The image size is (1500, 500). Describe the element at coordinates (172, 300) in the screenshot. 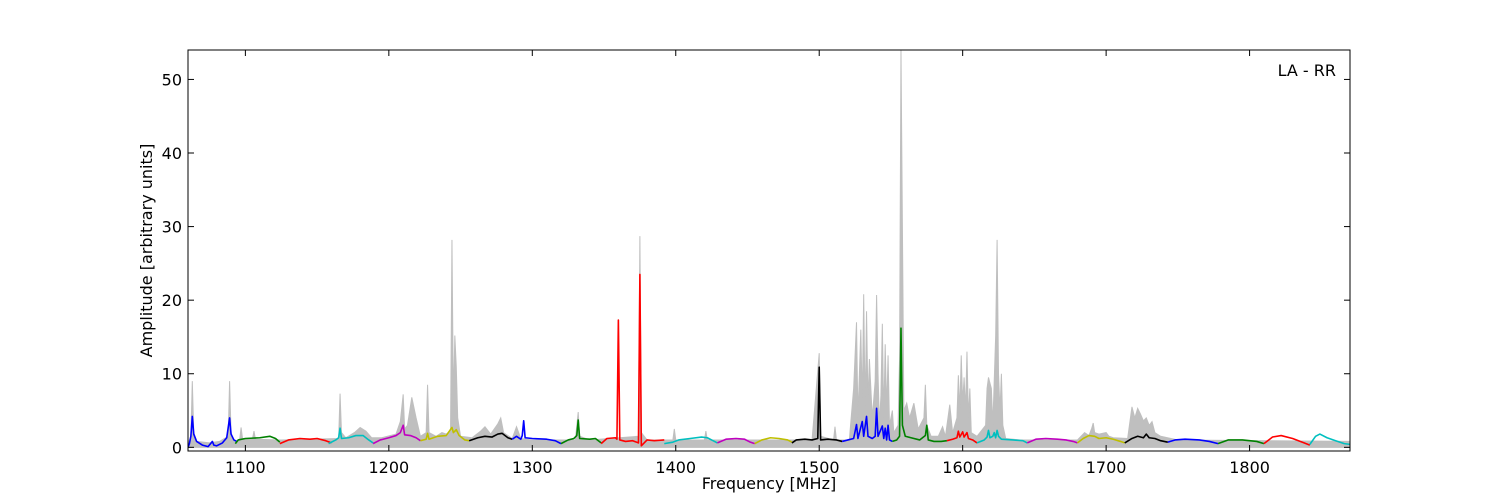

I see `y-tick-label: 20` at that location.